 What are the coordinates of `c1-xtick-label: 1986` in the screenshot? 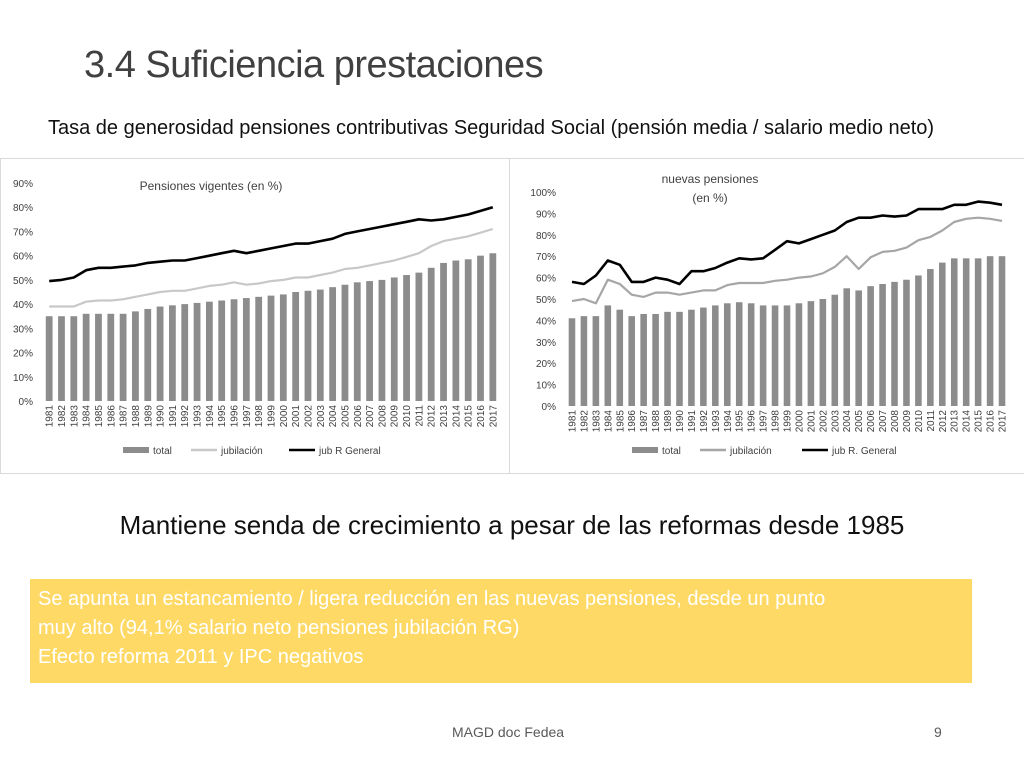 It's located at (111, 416).